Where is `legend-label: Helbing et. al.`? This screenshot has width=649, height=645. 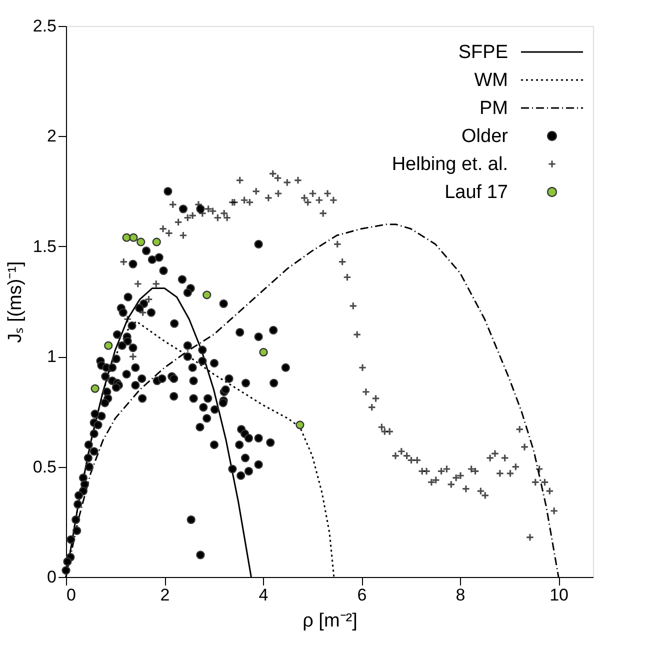
legend-label: Helbing et. al. is located at coordinates (450, 164).